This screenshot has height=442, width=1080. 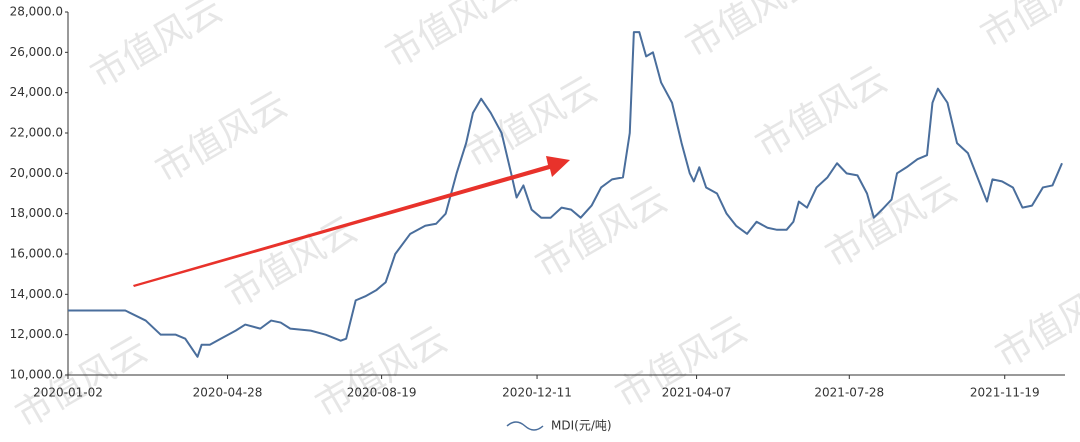 I want to click on y-tick-label: 24,000.0, so click(x=36, y=92).